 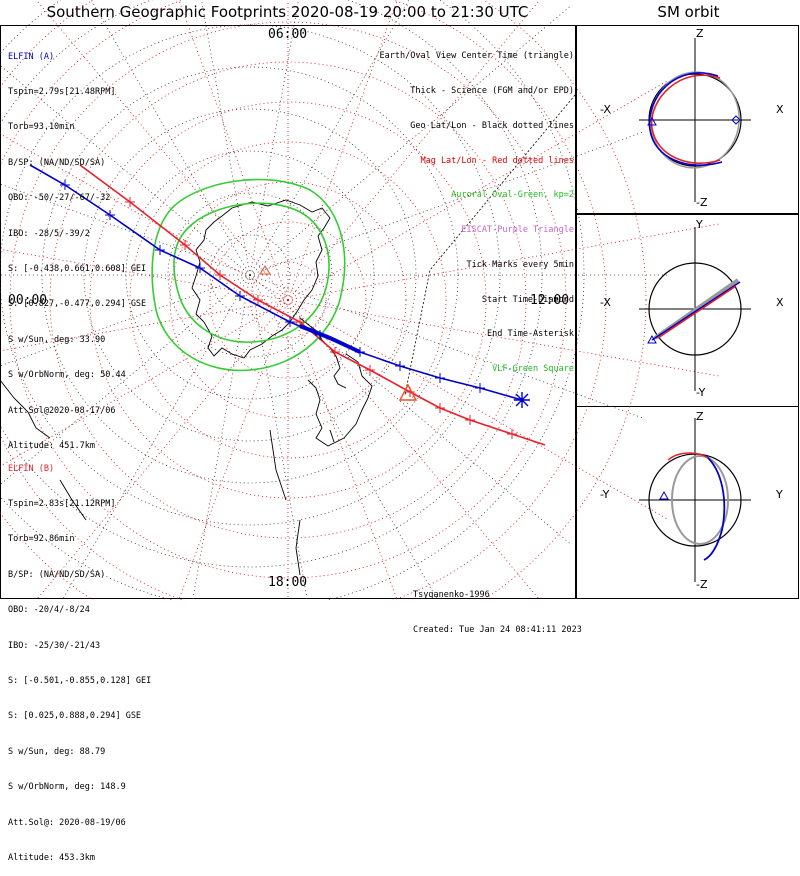 What do you see at coordinates (522, 400) in the screenshot?
I see `elfin-a-end-asterisk` at bounding box center [522, 400].